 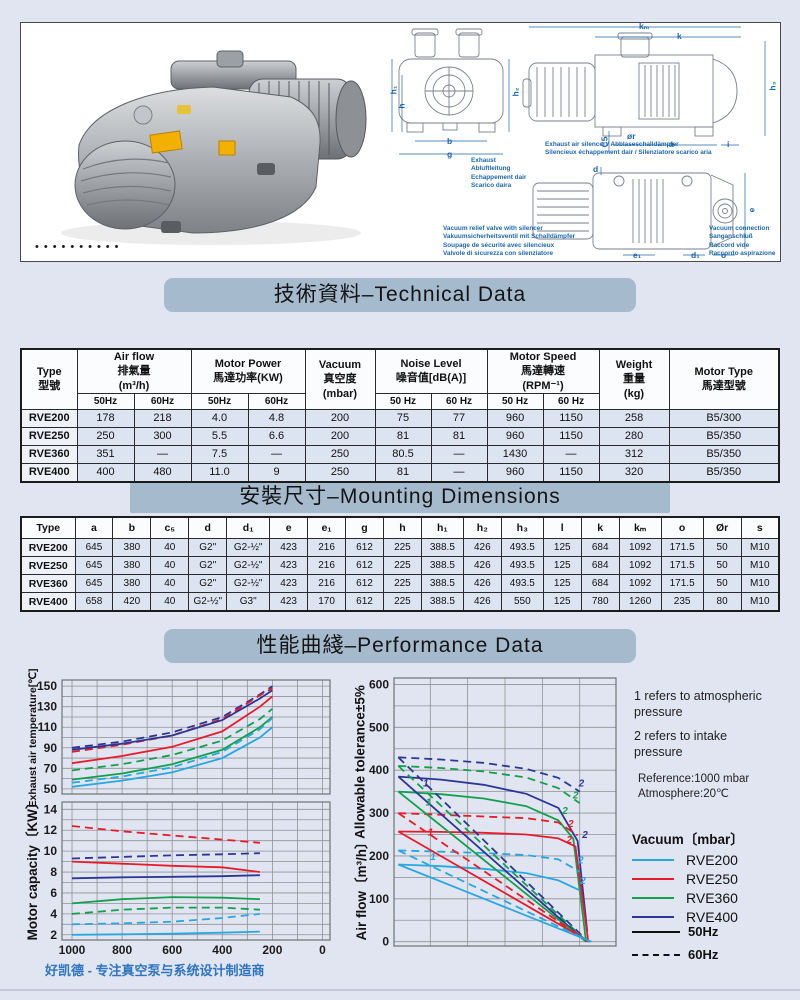 What do you see at coordinates (48, 583) in the screenshot?
I see `type-cell: RVE360` at bounding box center [48, 583].